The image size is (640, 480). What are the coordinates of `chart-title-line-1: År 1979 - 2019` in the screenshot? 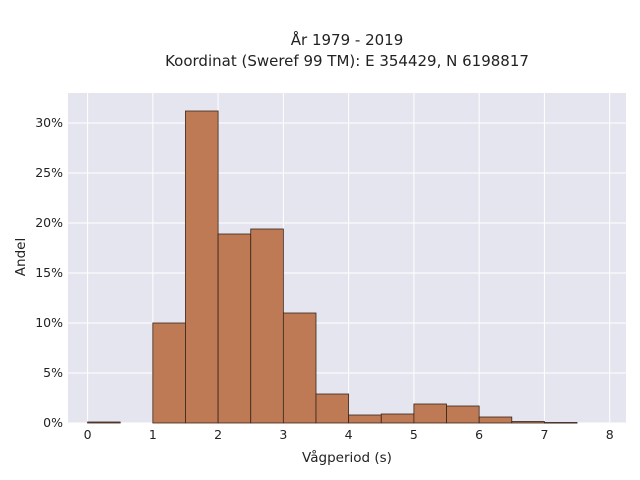 It's located at (347, 39).